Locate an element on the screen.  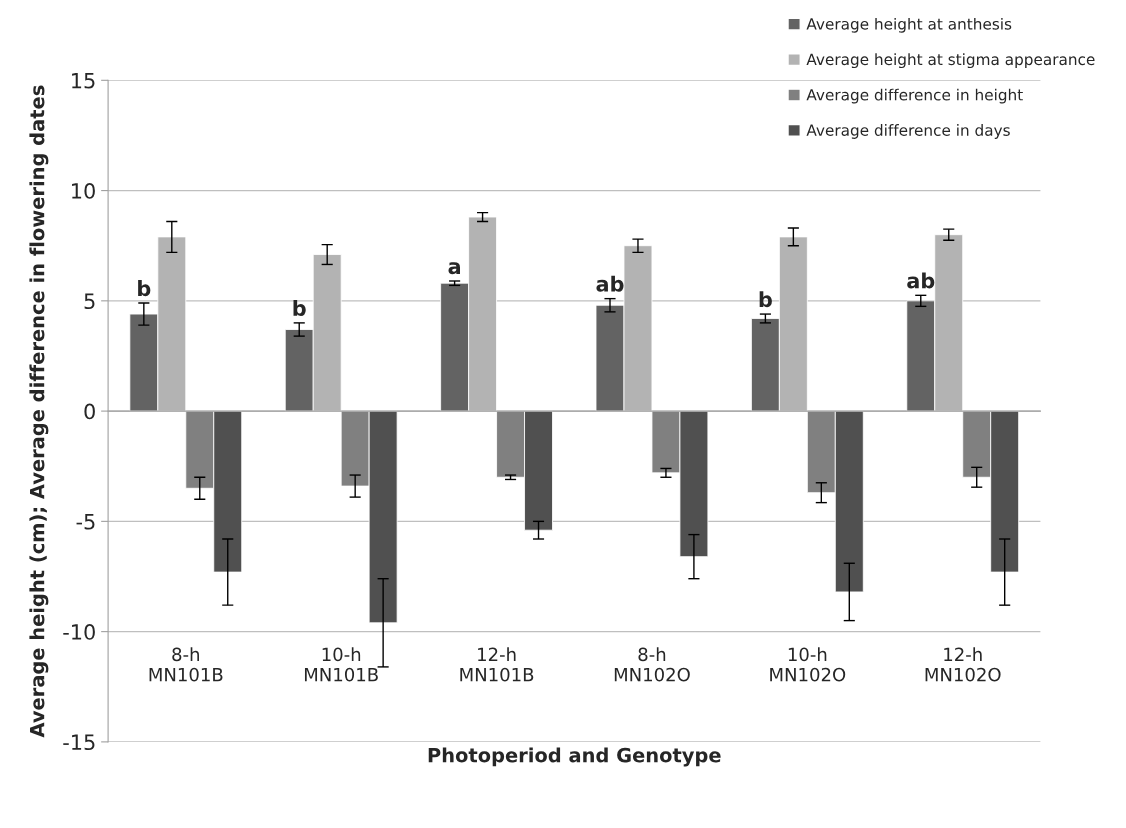
y-tick-label: -10 is located at coordinates (79, 632).